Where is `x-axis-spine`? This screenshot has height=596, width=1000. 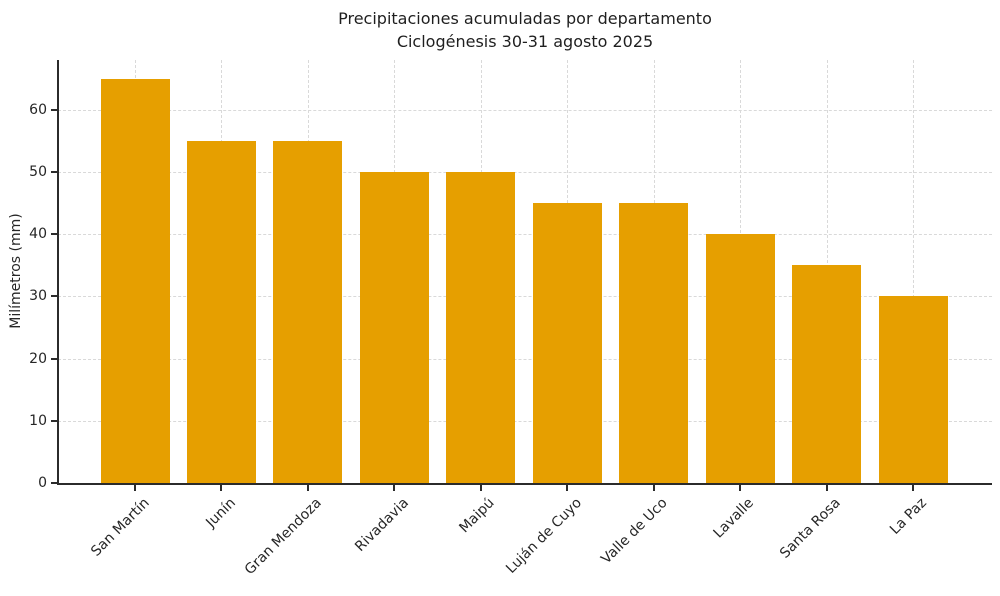
x-axis-spine is located at coordinates (524, 484).